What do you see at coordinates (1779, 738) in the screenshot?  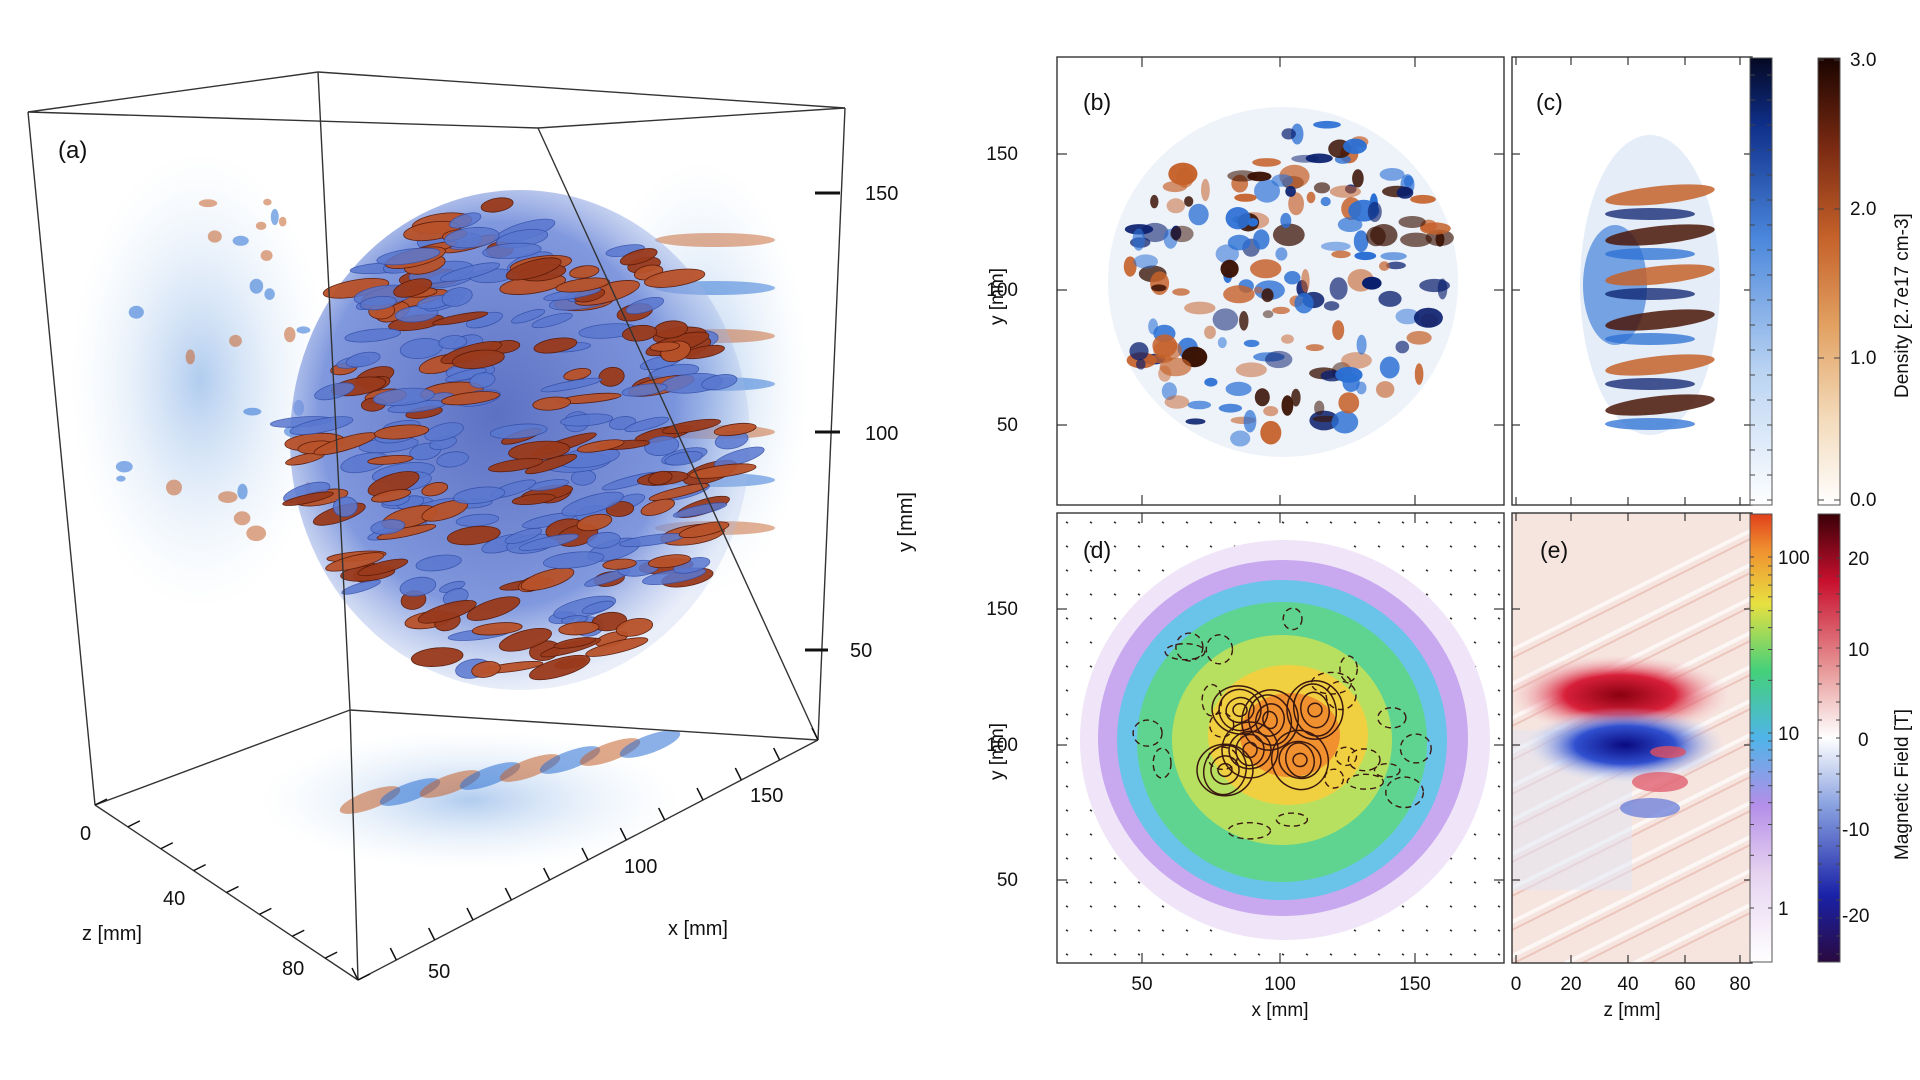 I see `colorbar-log: 100 10 1` at bounding box center [1779, 738].